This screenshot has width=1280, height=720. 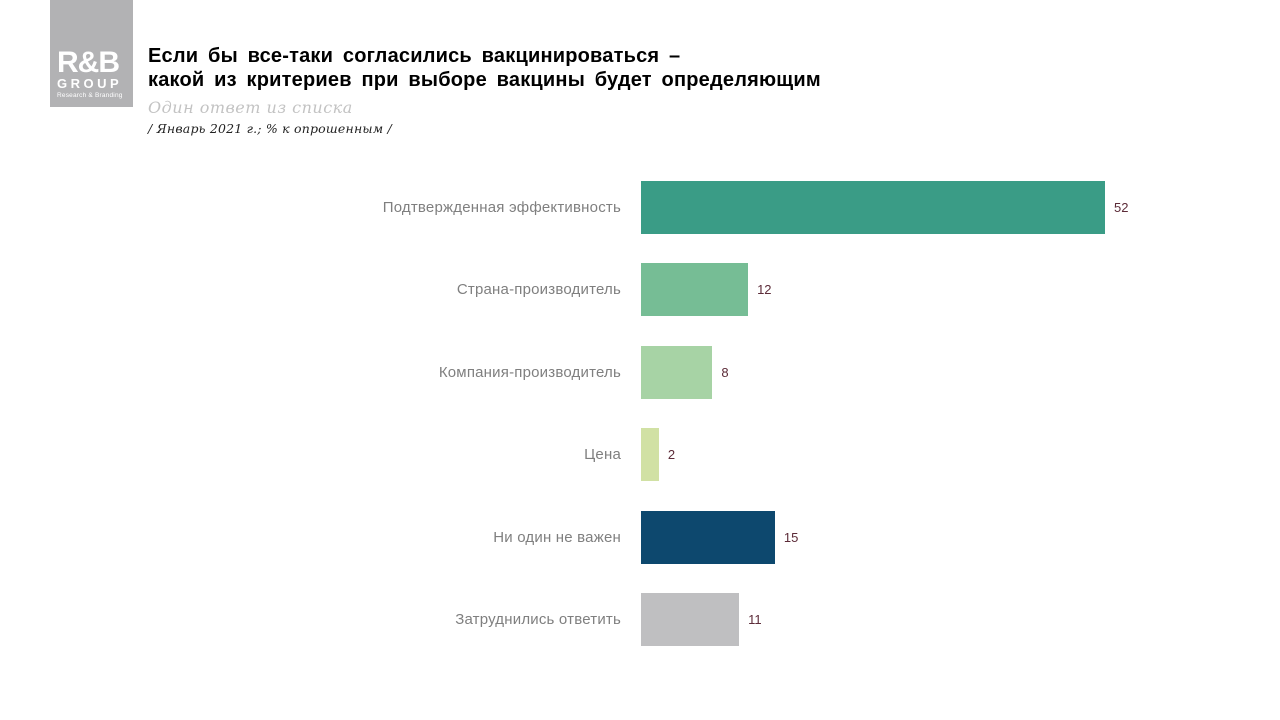 What do you see at coordinates (270, 128) in the screenshot?
I see `survey-note: / Январь 2021 г.; % к опрошенным /` at bounding box center [270, 128].